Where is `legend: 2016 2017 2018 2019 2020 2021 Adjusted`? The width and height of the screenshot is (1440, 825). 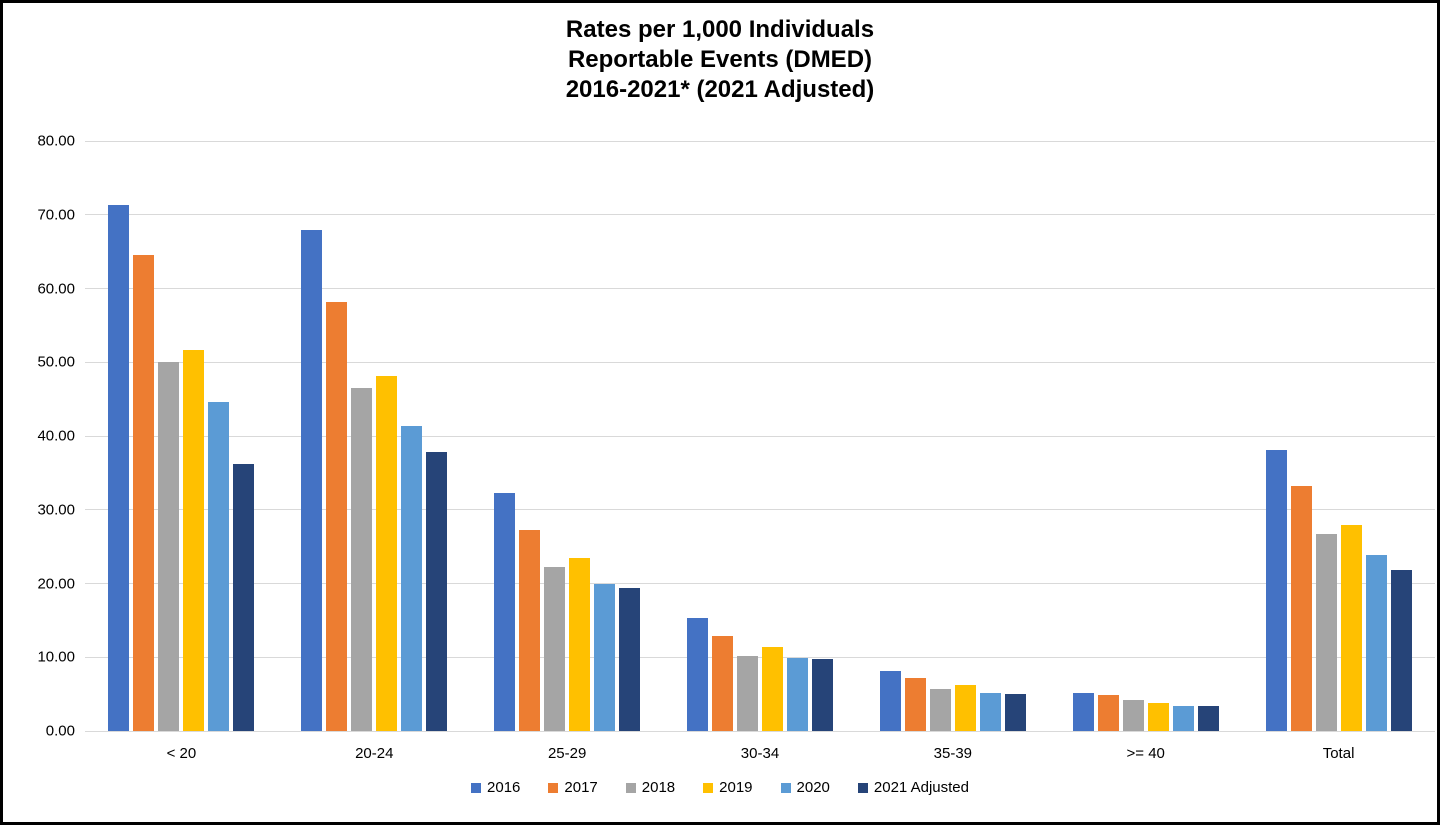 legend: 2016 2017 2018 2019 2020 2021 Adjusted is located at coordinates (720, 787).